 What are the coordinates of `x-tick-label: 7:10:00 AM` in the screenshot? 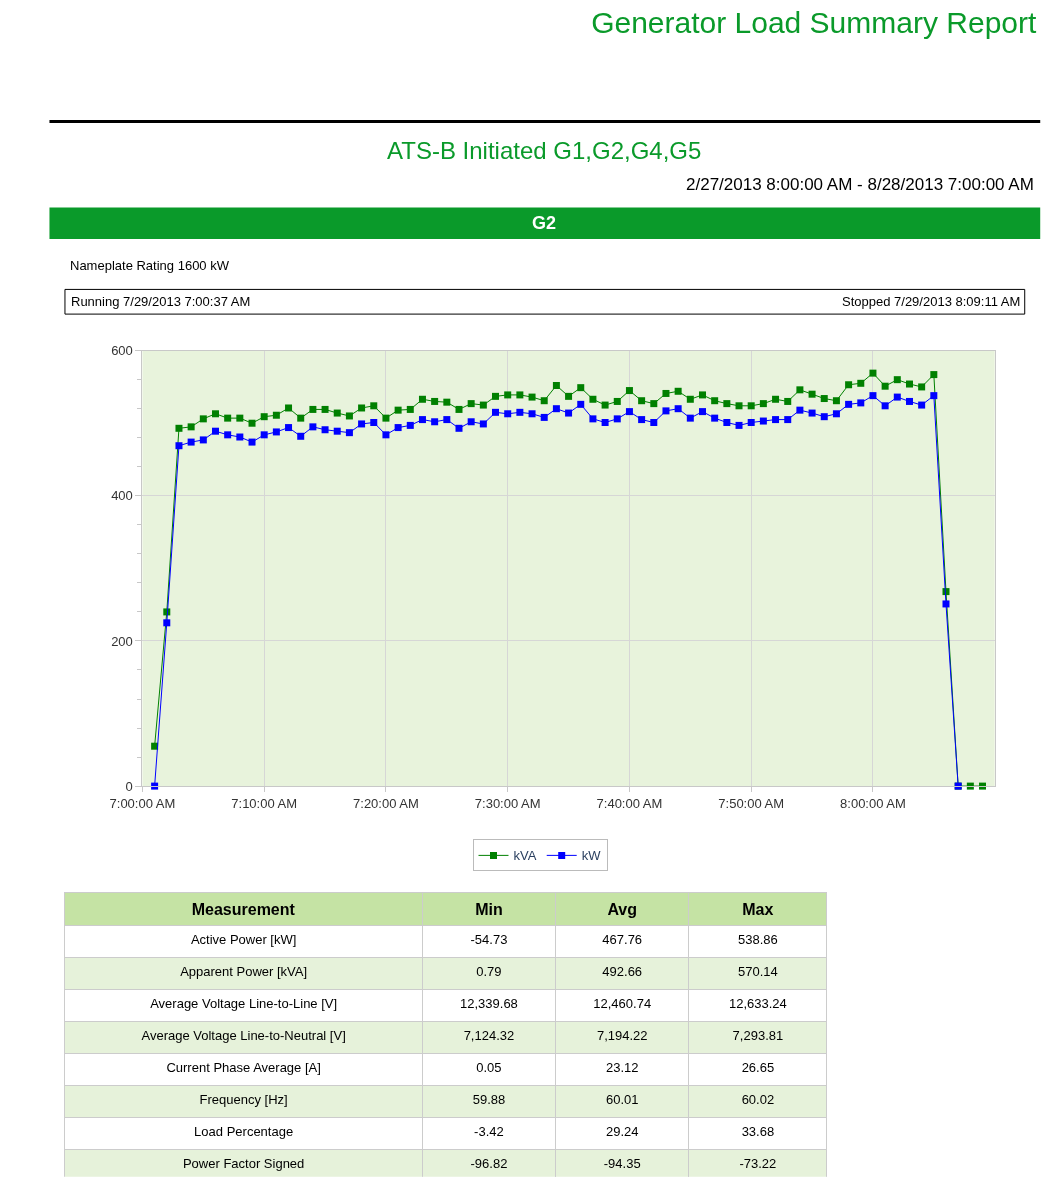 It's located at (264, 803).